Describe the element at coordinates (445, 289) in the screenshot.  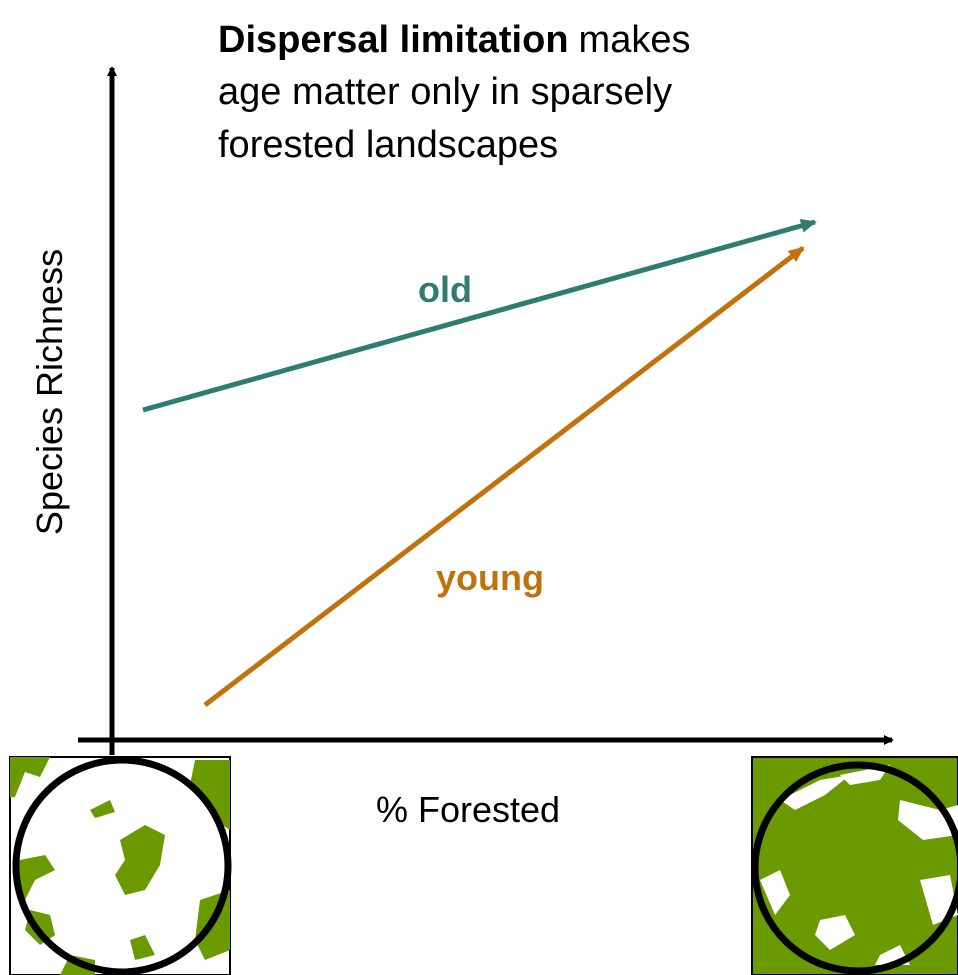
I see `old-label: old` at that location.